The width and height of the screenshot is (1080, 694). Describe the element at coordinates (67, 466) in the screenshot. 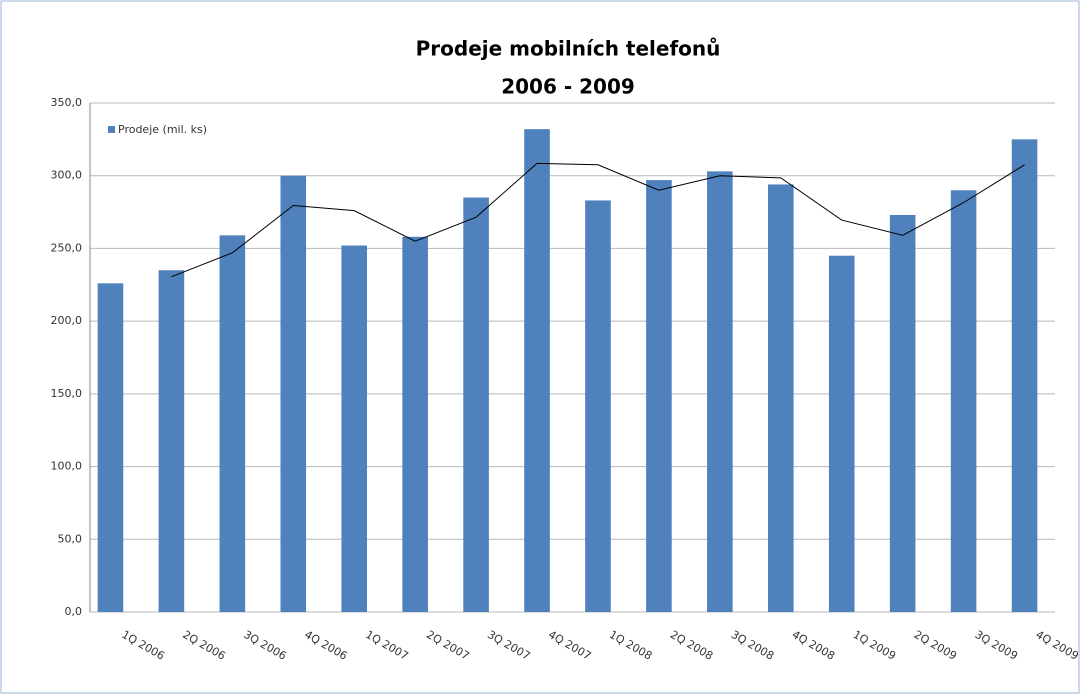

I see `y-tick-label: 100,0` at that location.